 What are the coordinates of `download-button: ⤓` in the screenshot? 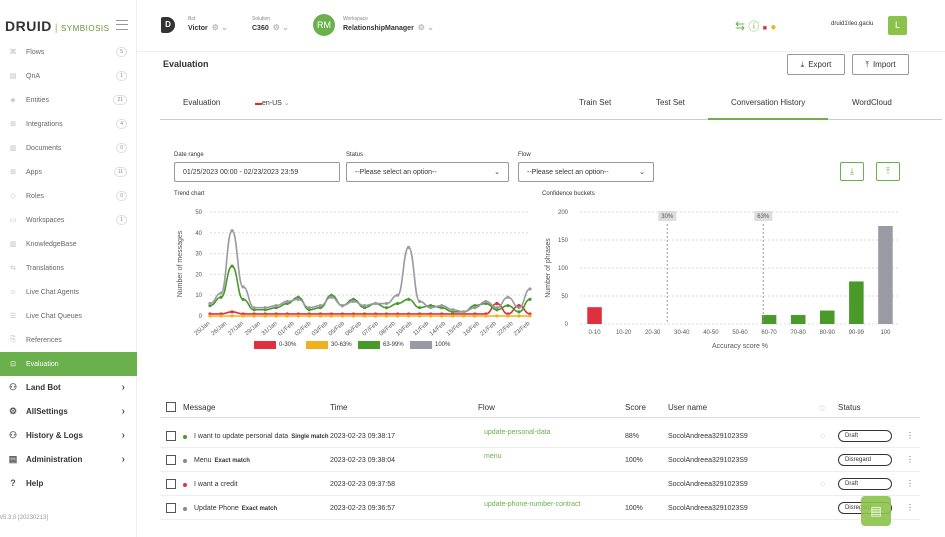 It's located at (852, 171).